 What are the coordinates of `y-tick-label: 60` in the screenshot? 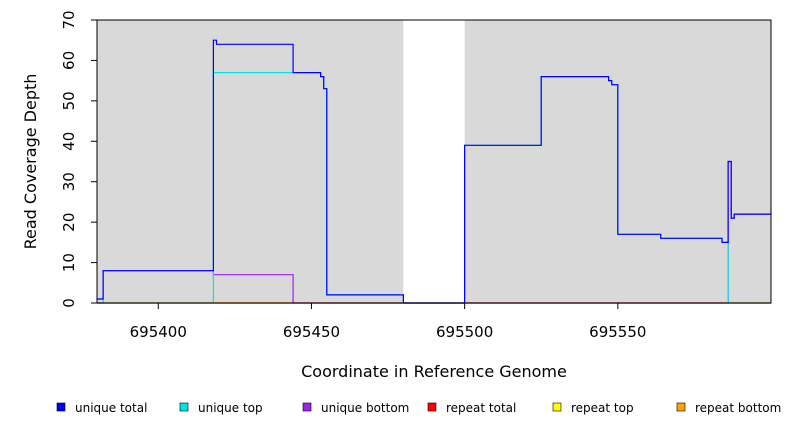 It's located at (69, 60).